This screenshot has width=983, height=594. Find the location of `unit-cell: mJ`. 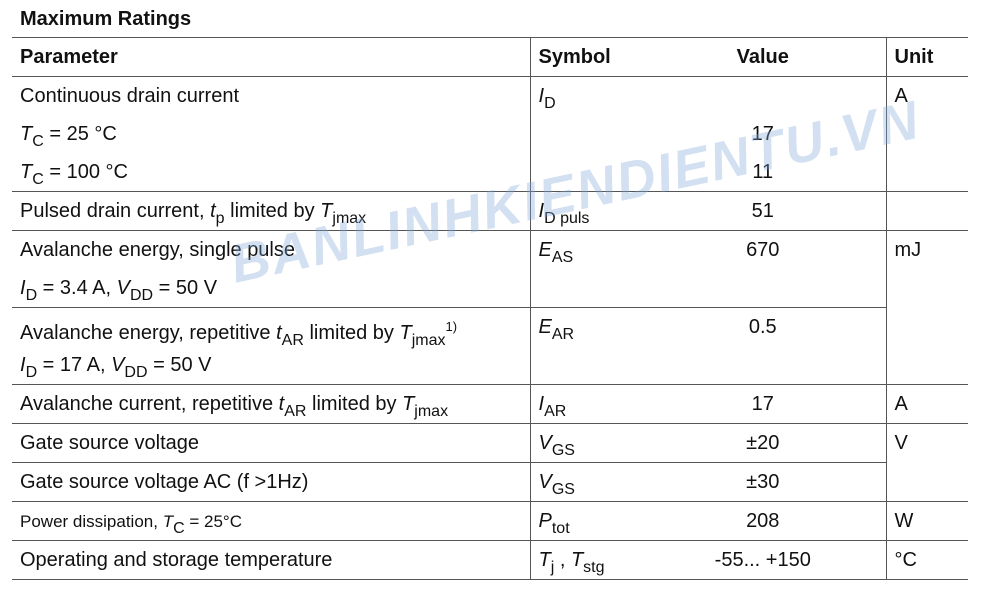

unit-cell: mJ is located at coordinates (926, 307).